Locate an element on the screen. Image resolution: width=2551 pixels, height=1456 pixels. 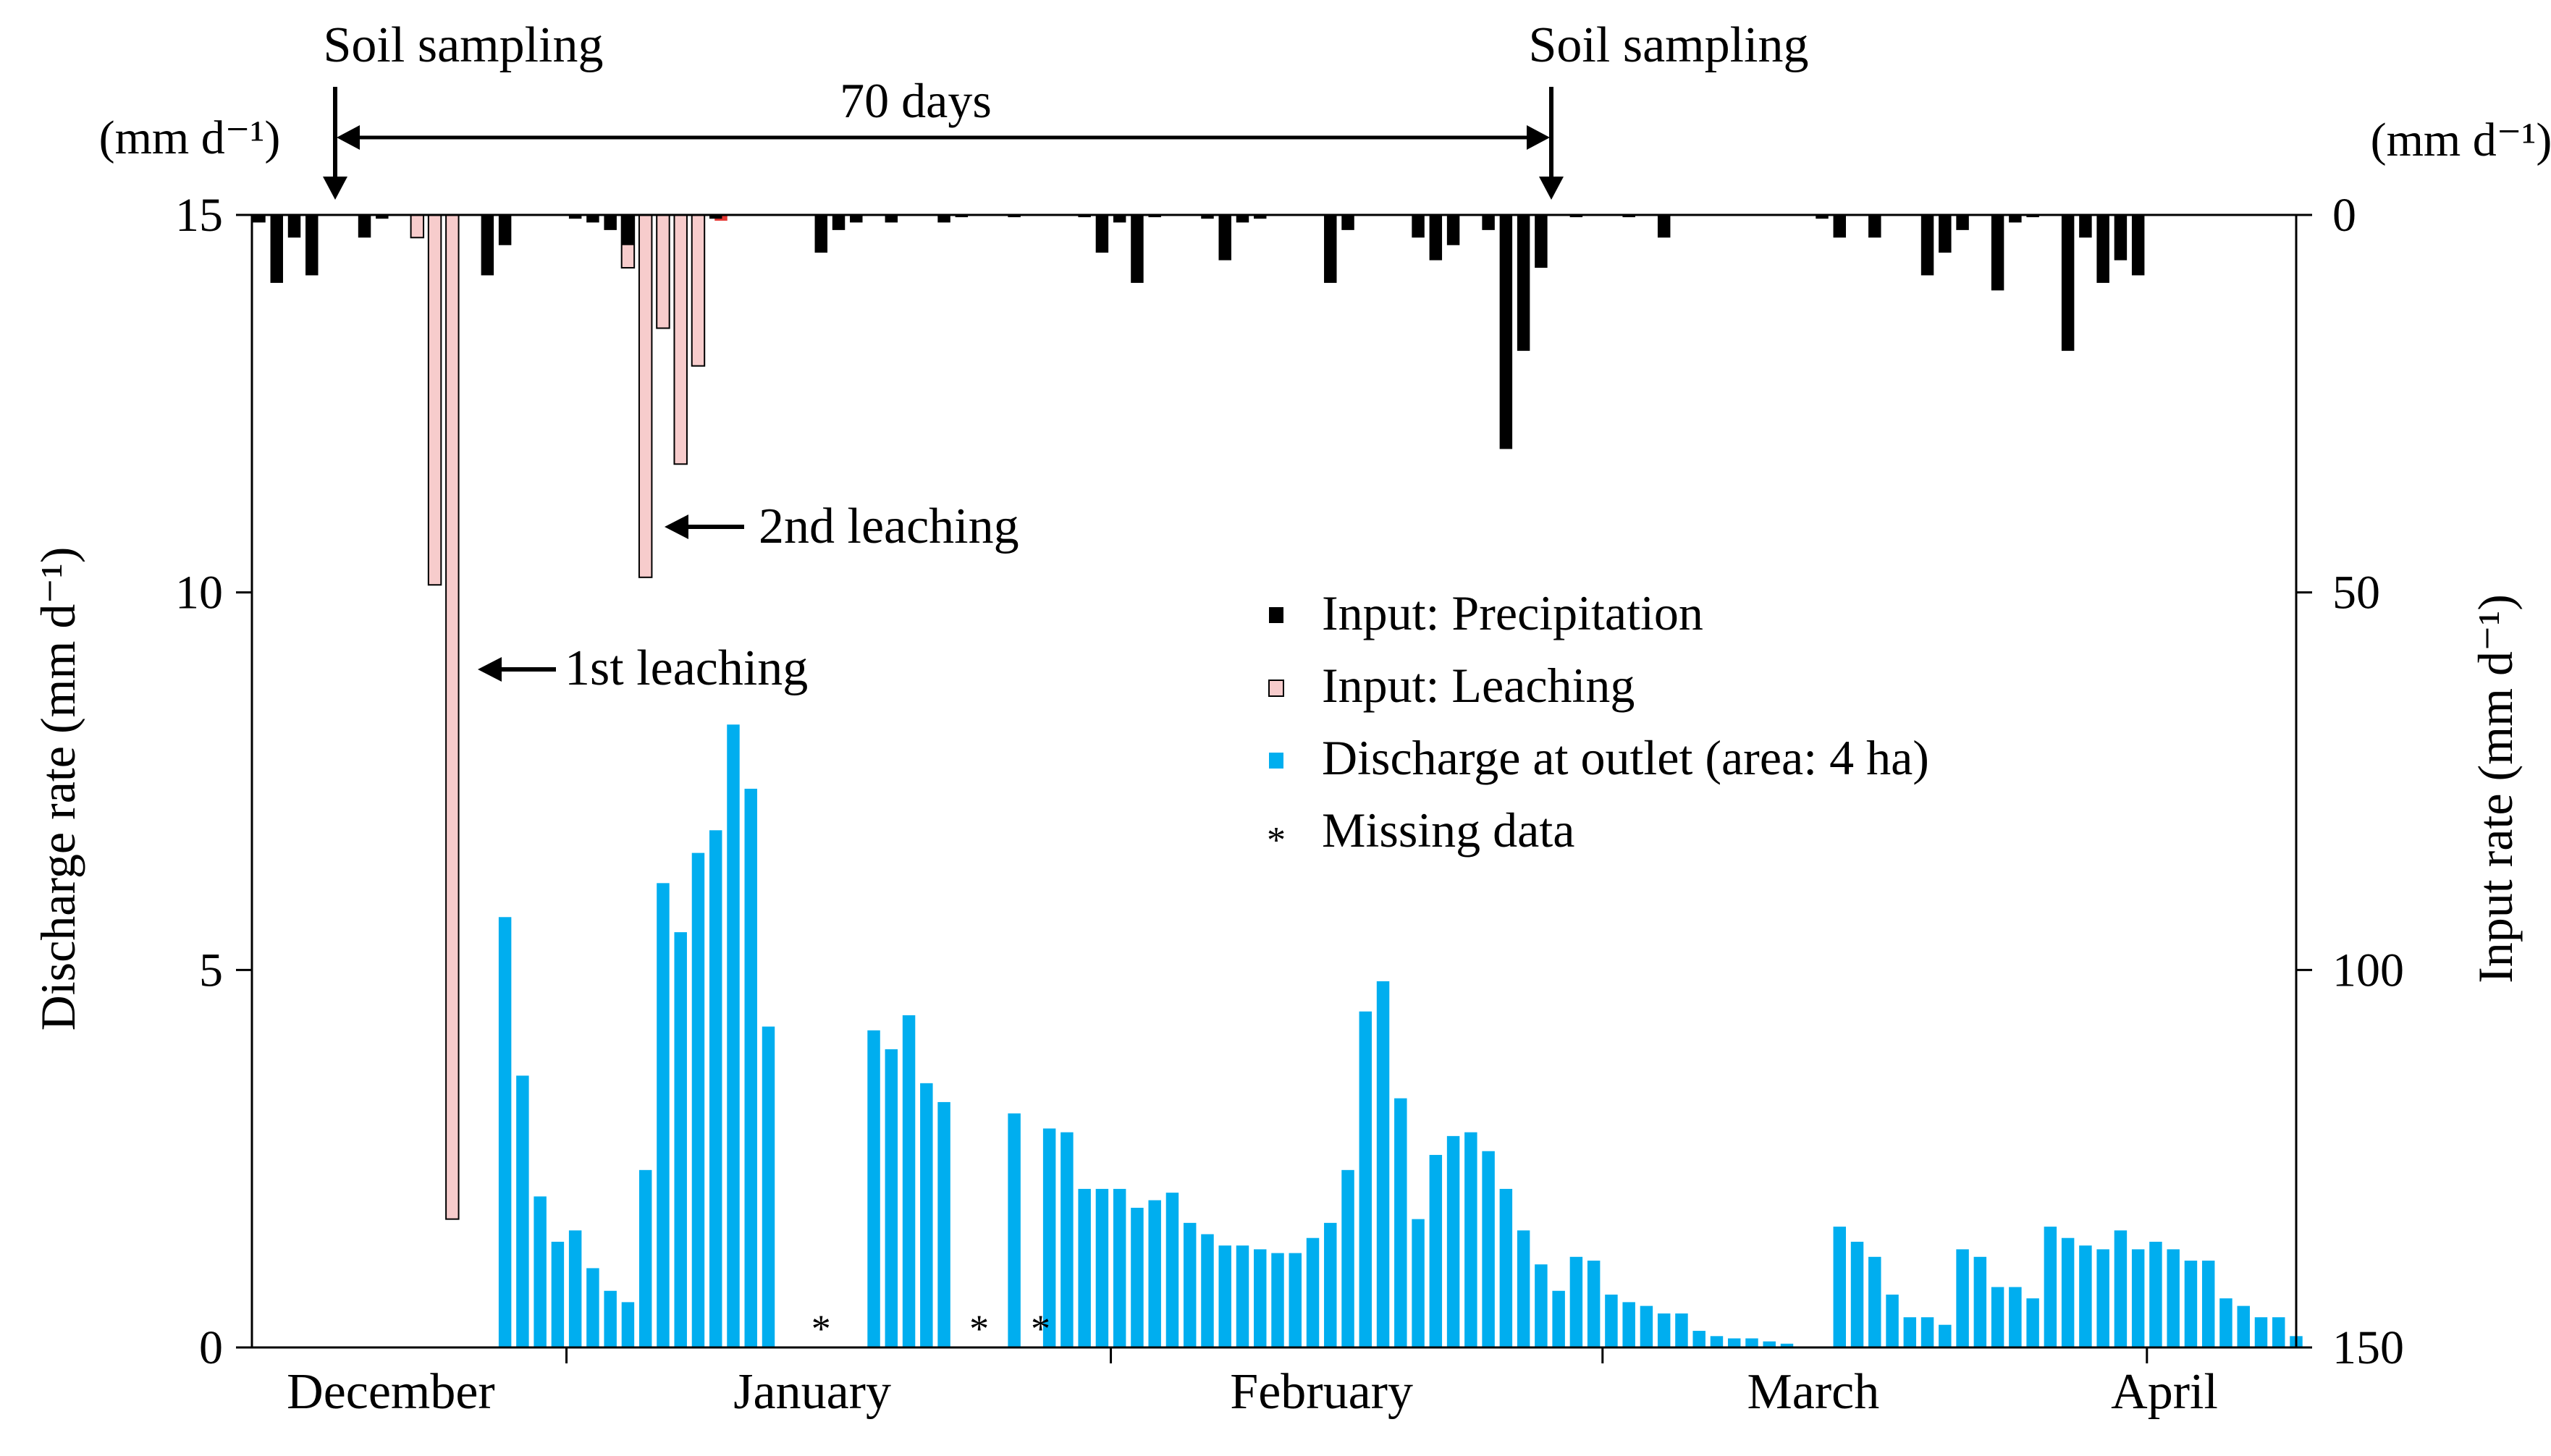
left-axis-tick-label: 10 is located at coordinates (199, 593).